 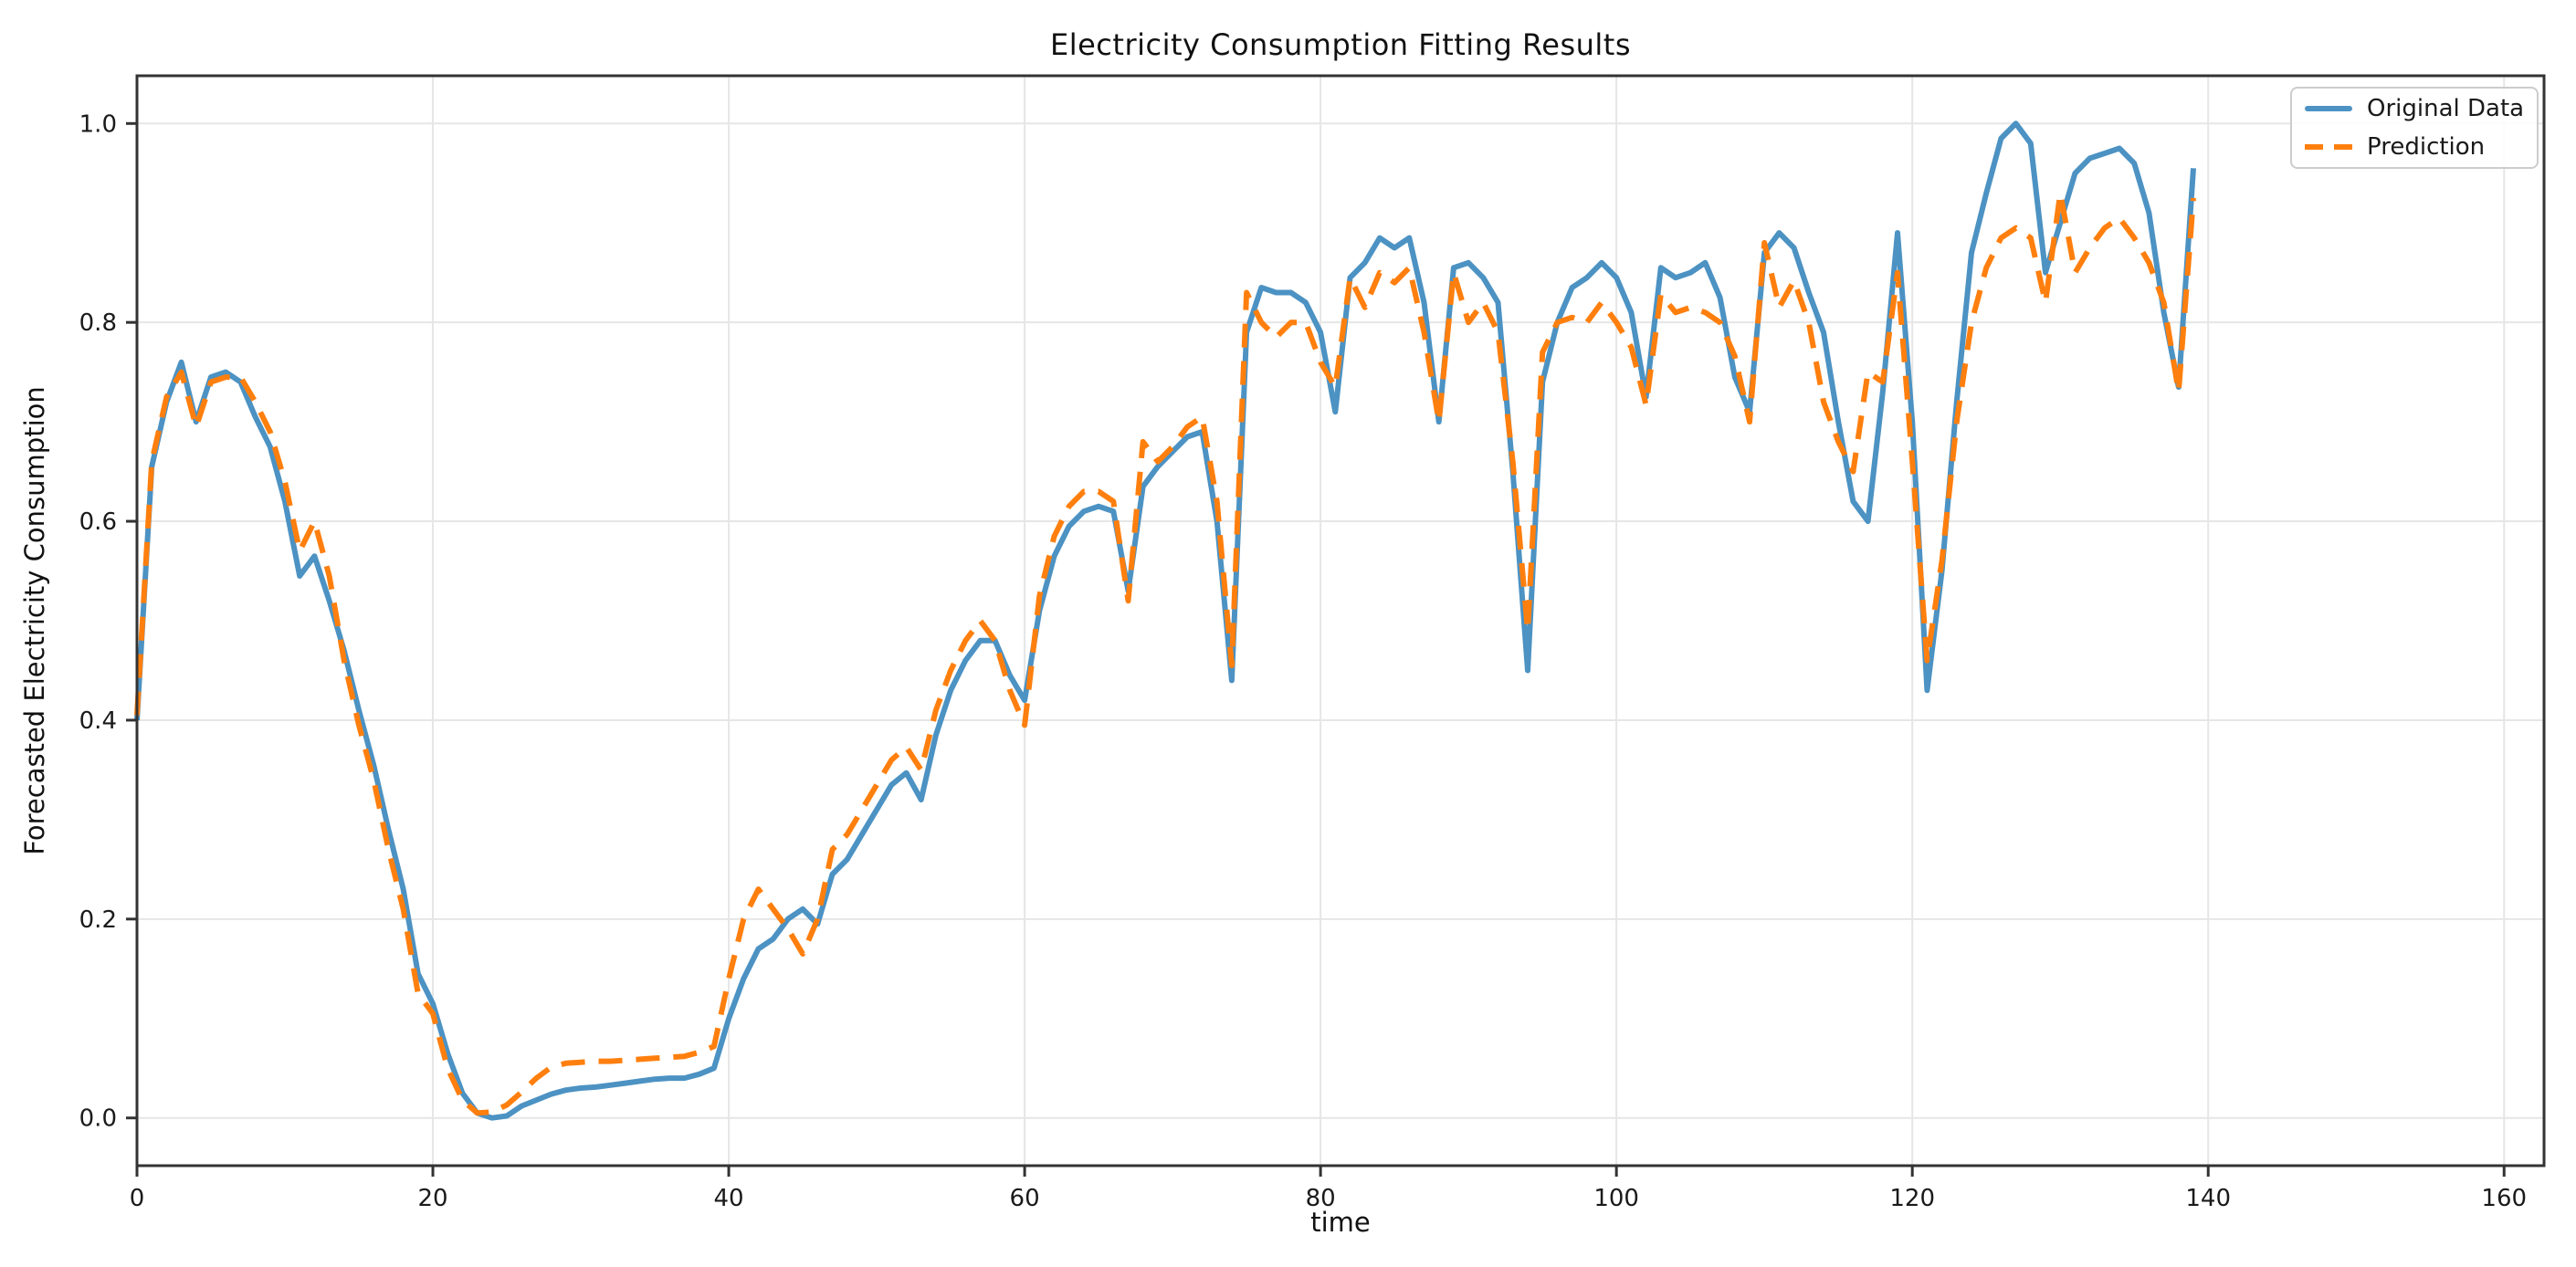 I want to click on original-data-line-swatch, so click(x=2328, y=108).